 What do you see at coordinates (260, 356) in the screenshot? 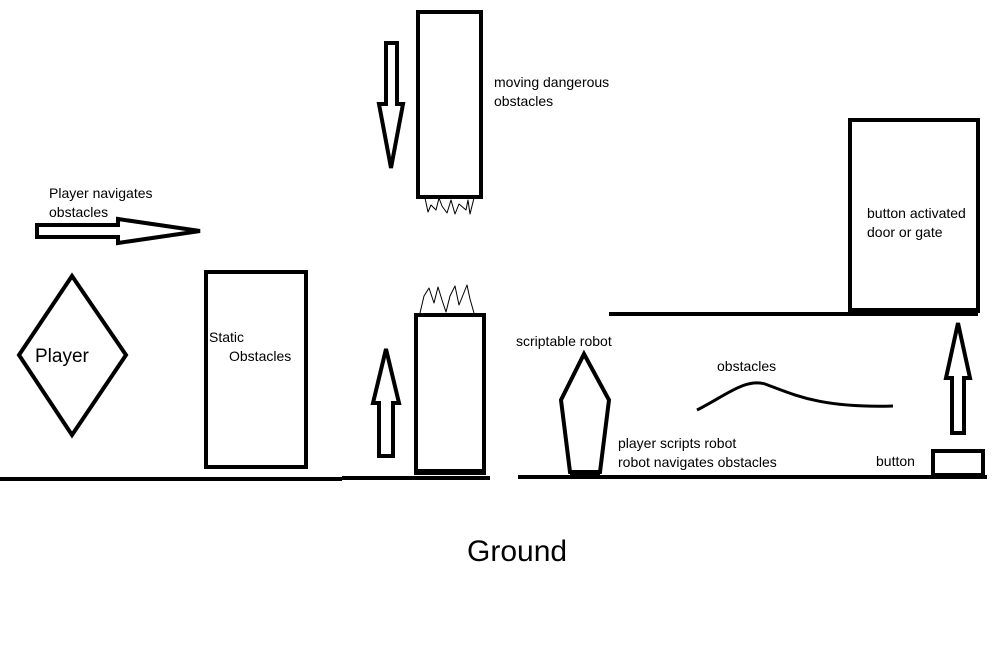
I see `static-label-line2: Obstacles` at bounding box center [260, 356].